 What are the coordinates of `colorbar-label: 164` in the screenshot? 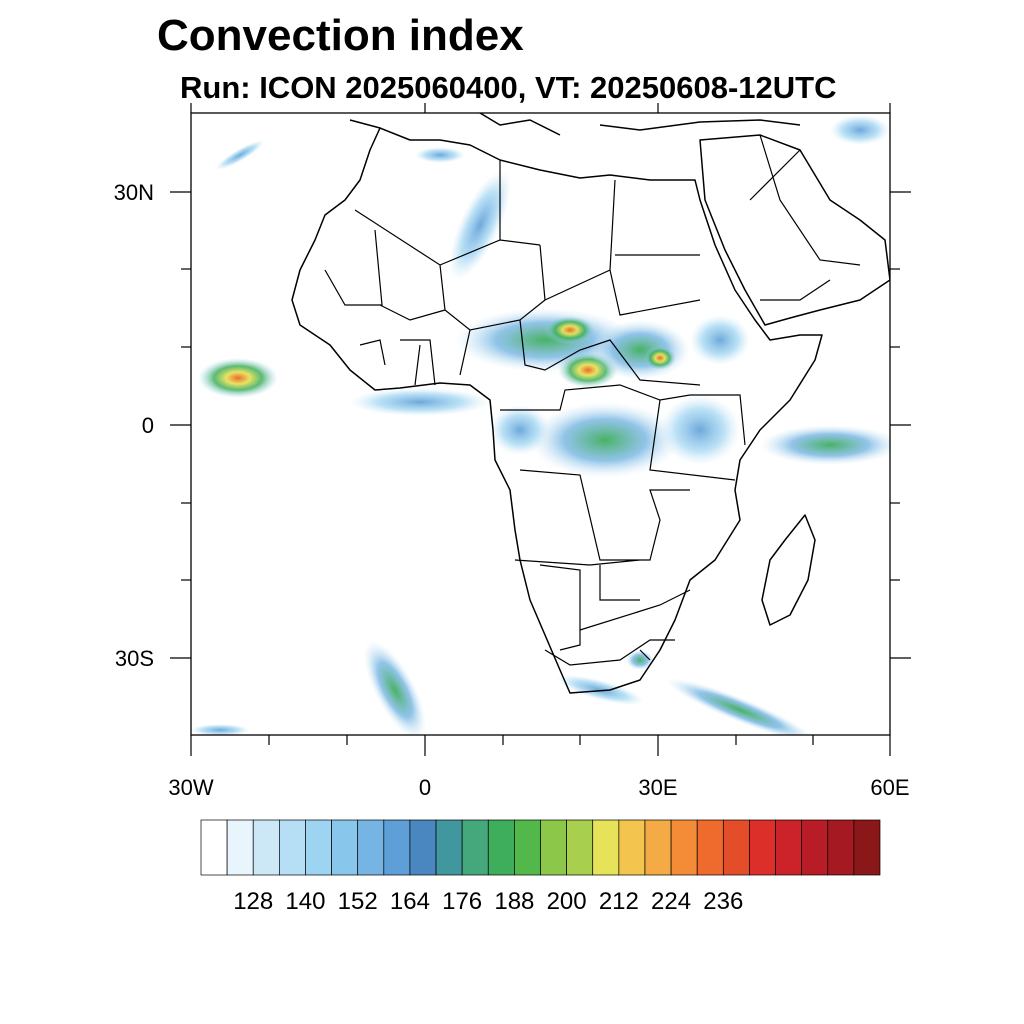 It's located at (409, 901).